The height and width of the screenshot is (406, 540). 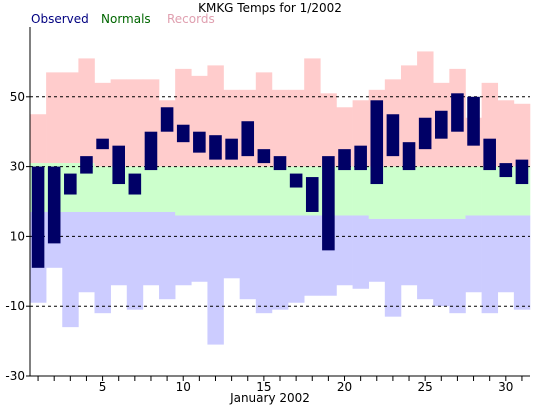 I want to click on chart-title: KMKG Temps for 1/2002, so click(x=270, y=8).